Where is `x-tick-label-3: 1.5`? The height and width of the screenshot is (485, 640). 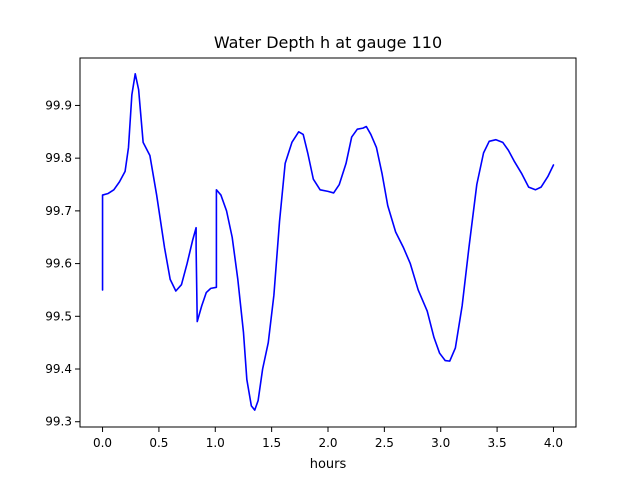
x-tick-label-3: 1.5 is located at coordinates (271, 443).